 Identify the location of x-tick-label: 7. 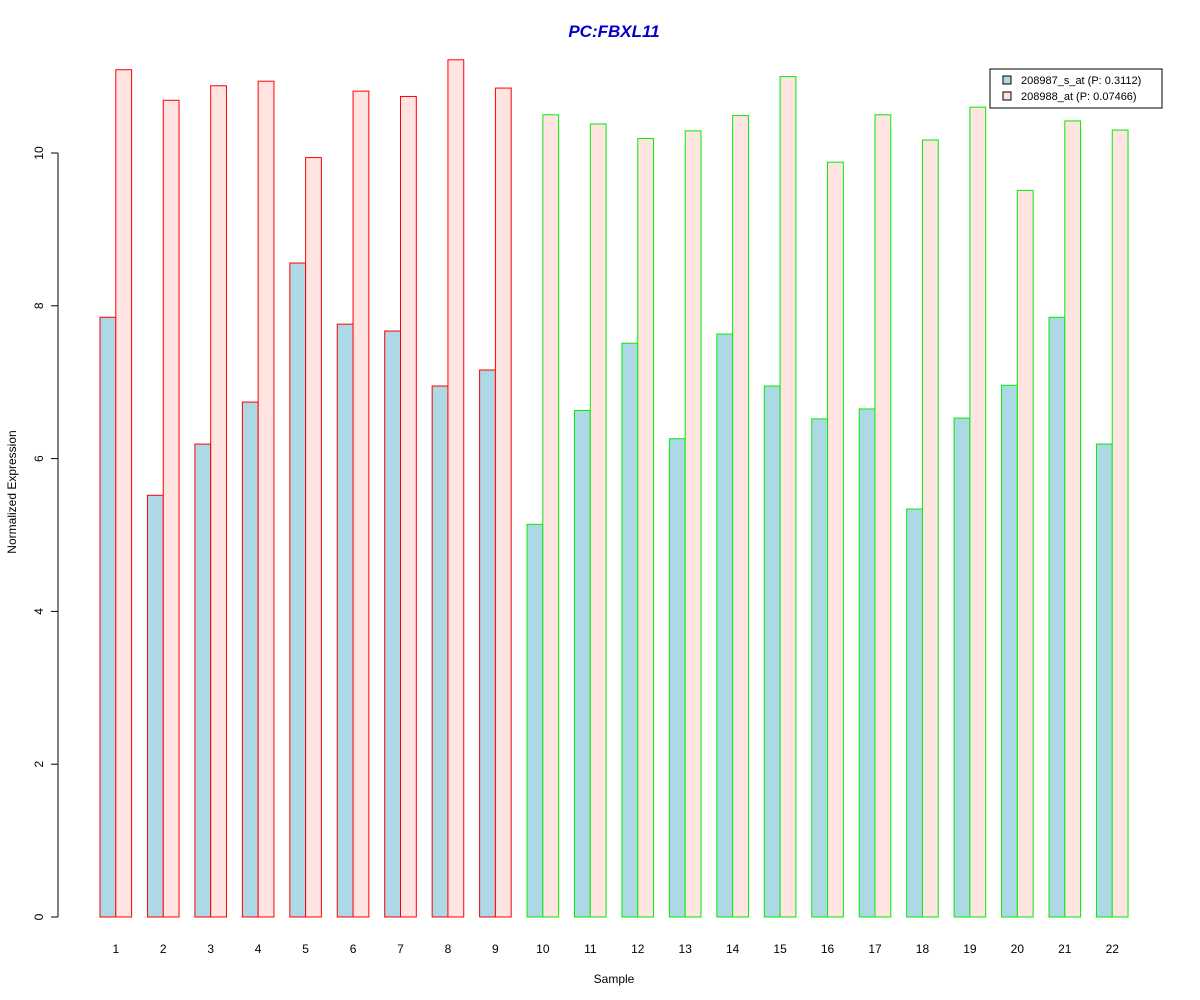
(400, 949).